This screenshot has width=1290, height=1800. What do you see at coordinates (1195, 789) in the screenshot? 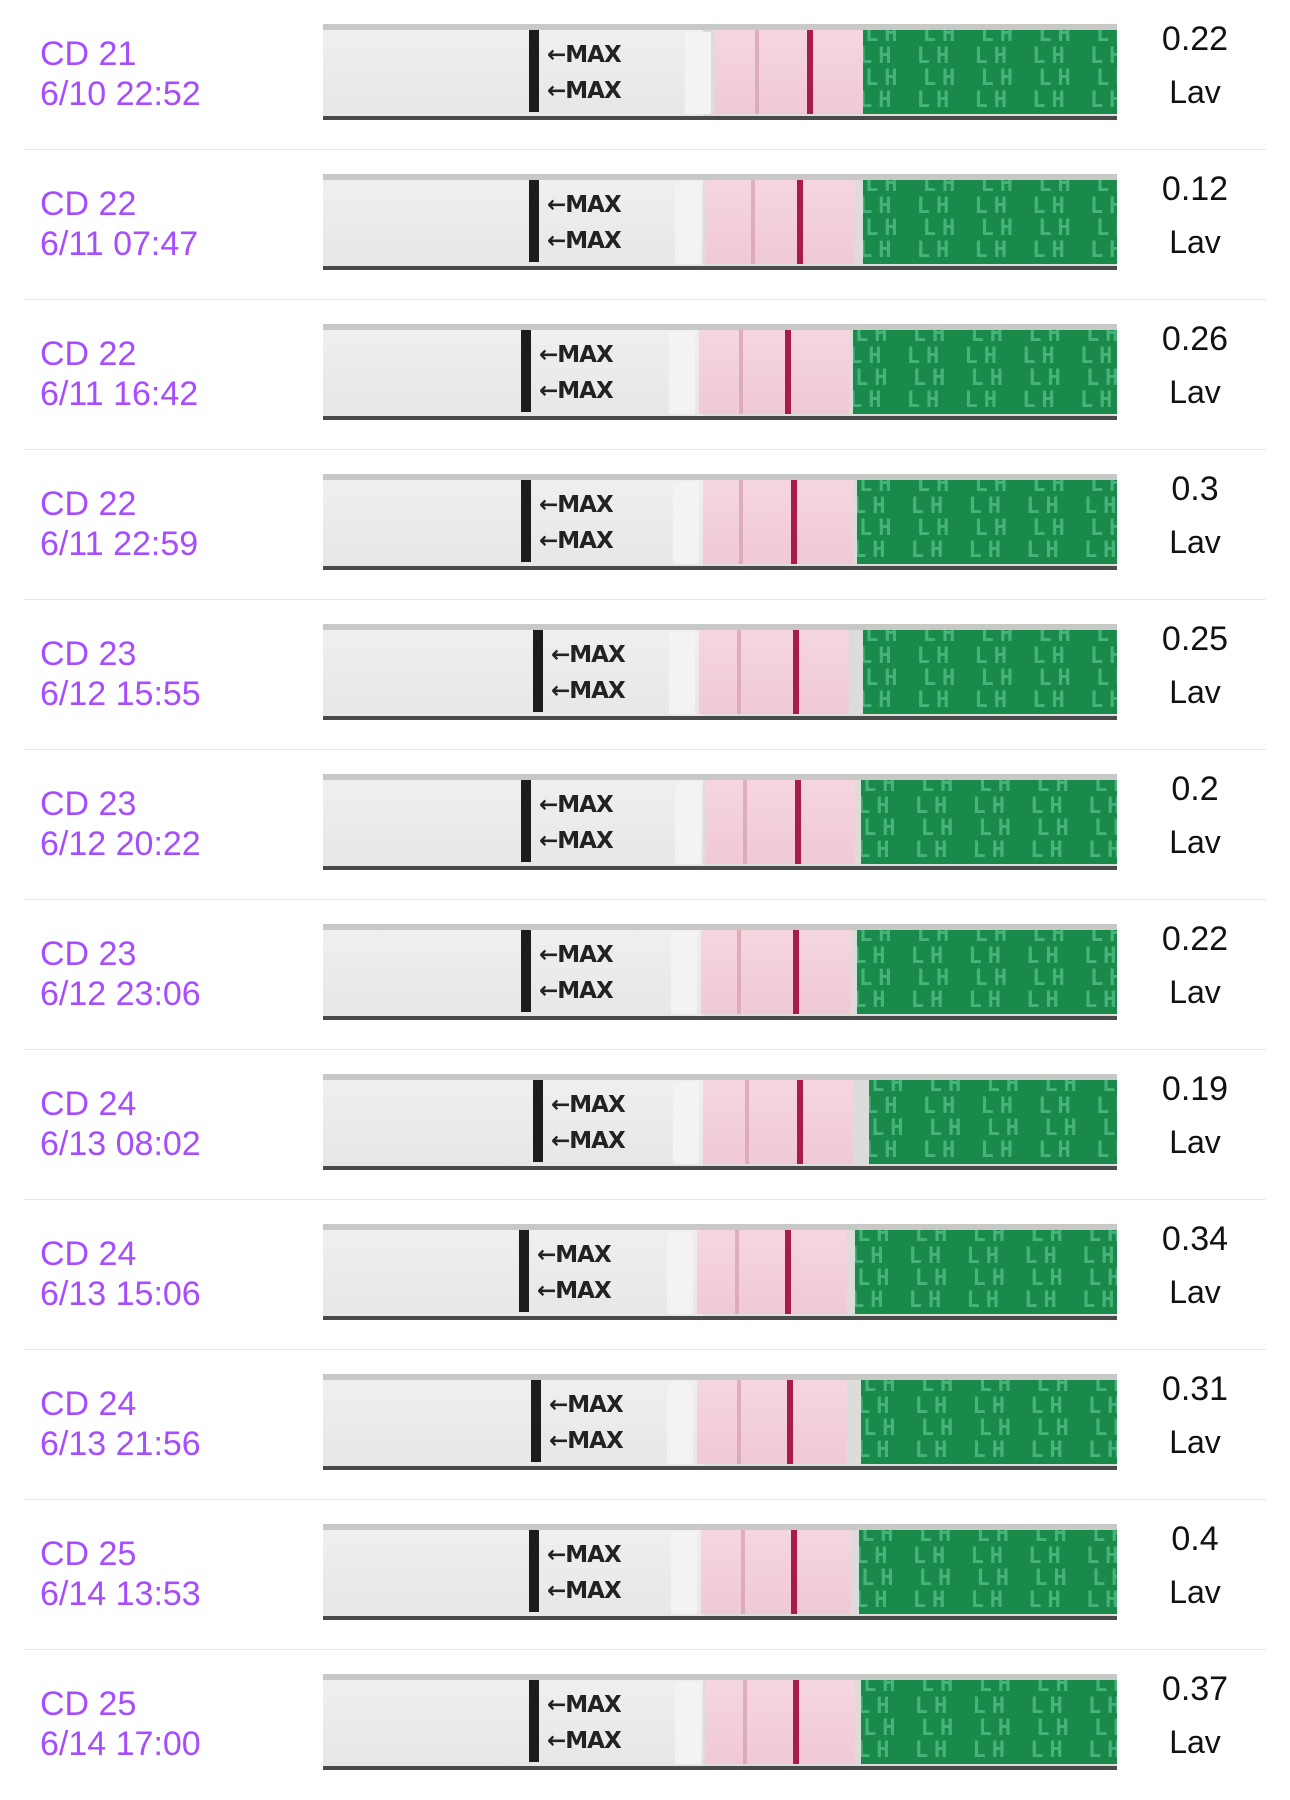
I see `reading-value: 0.2` at bounding box center [1195, 789].